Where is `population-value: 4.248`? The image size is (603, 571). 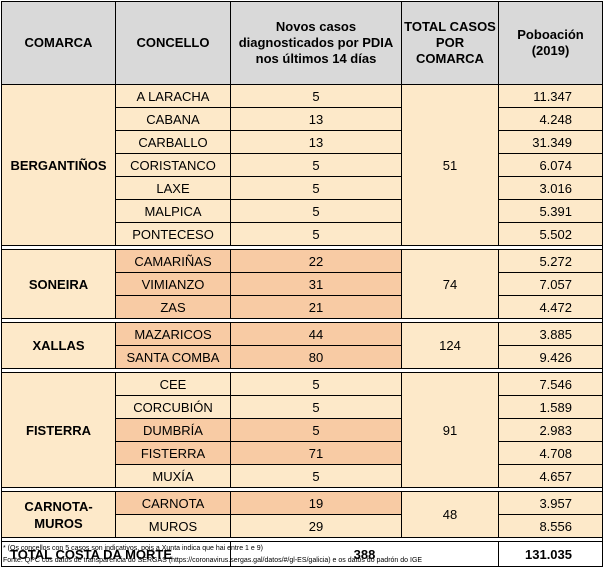 population-value: 4.248 is located at coordinates (550, 119).